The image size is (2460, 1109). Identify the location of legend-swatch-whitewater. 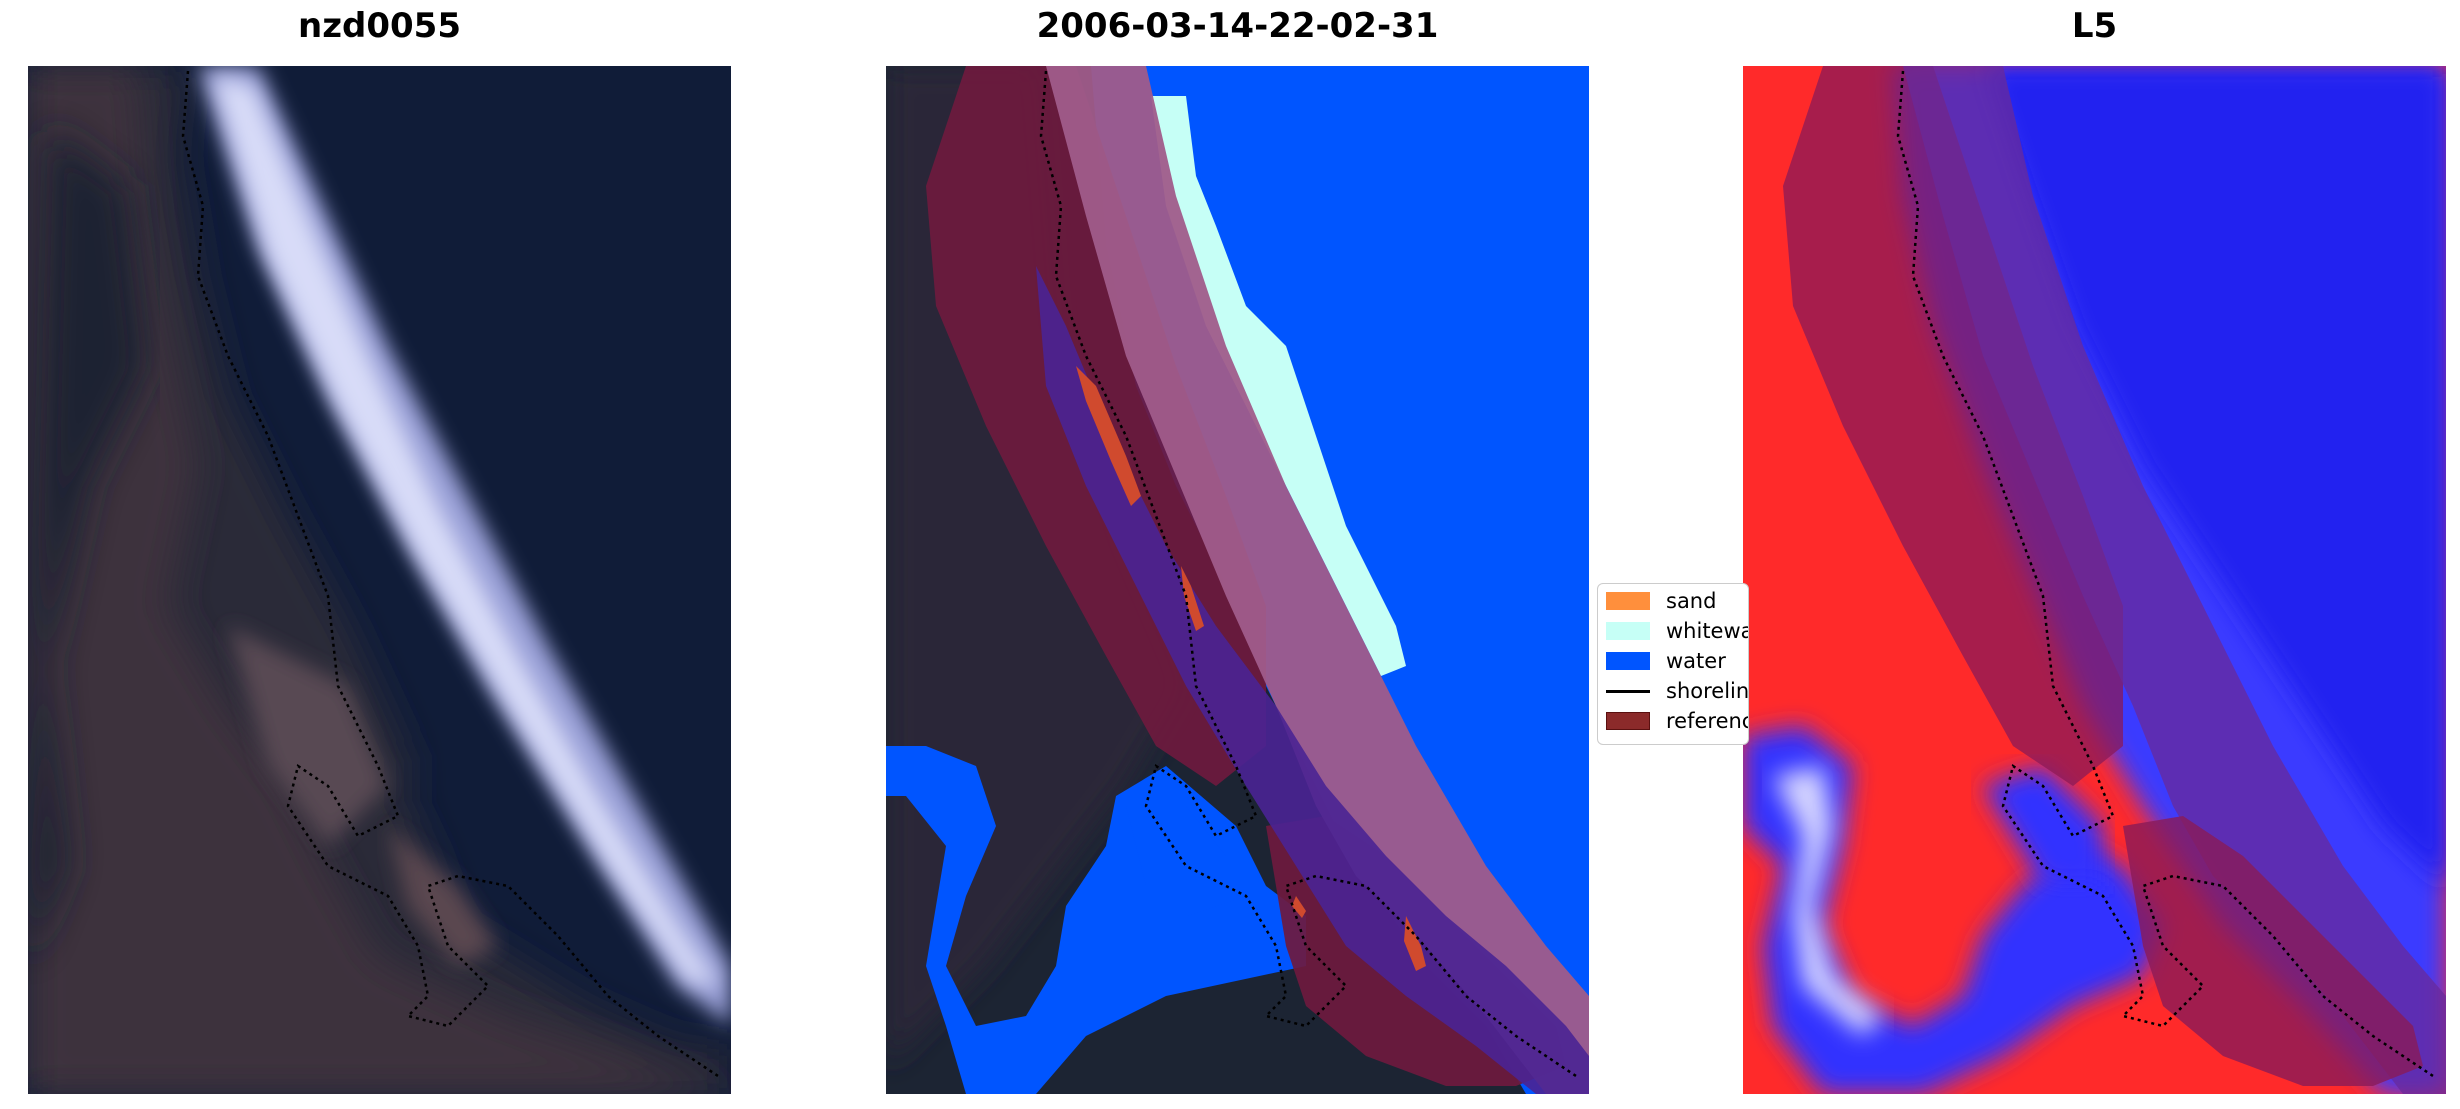
(1628, 631).